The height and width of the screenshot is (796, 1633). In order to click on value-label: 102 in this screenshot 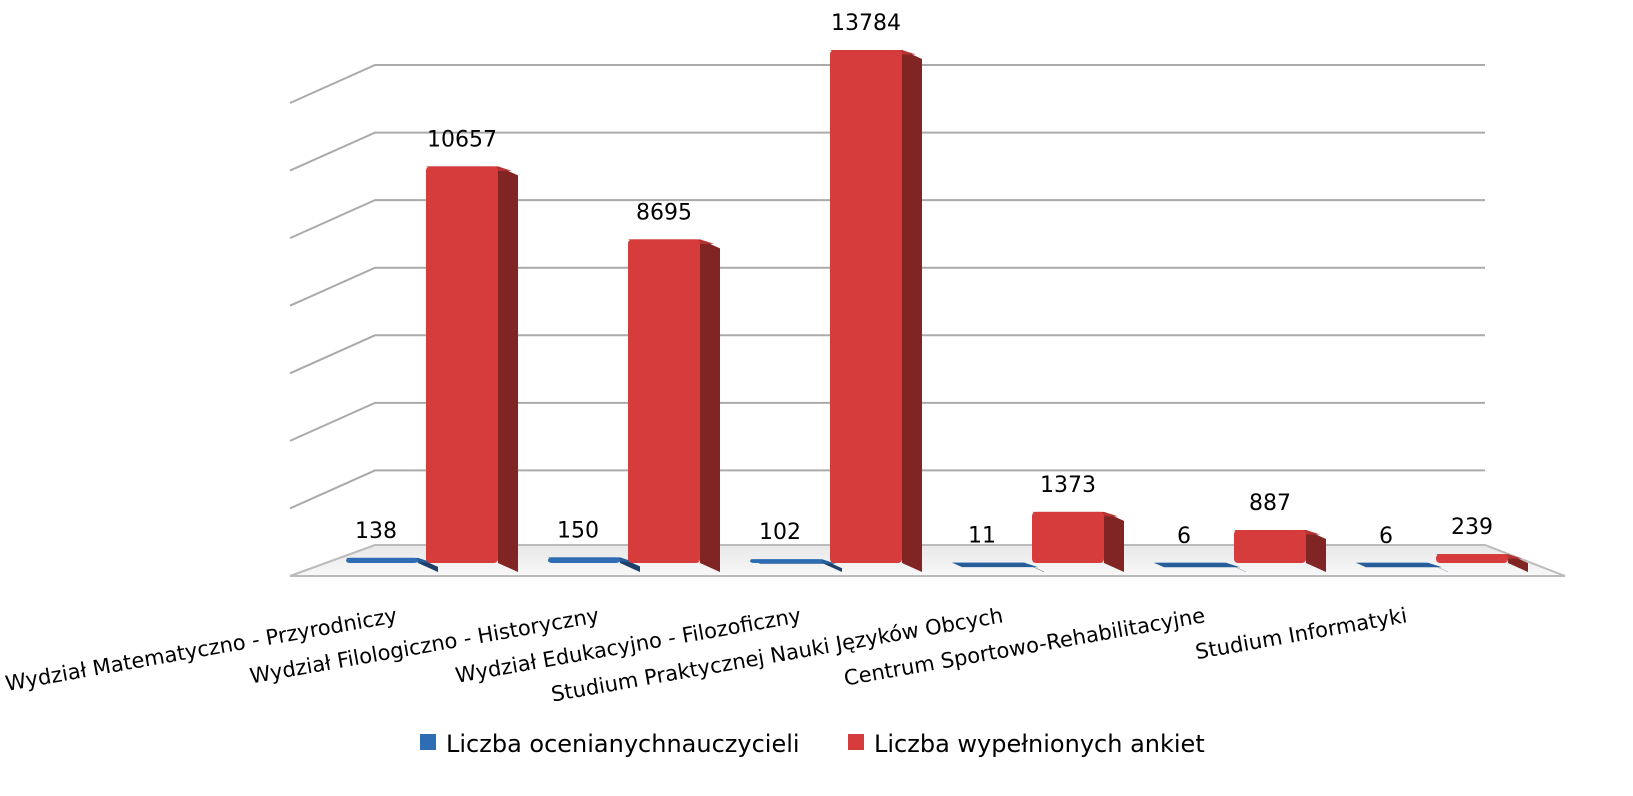, I will do `click(780, 532)`.